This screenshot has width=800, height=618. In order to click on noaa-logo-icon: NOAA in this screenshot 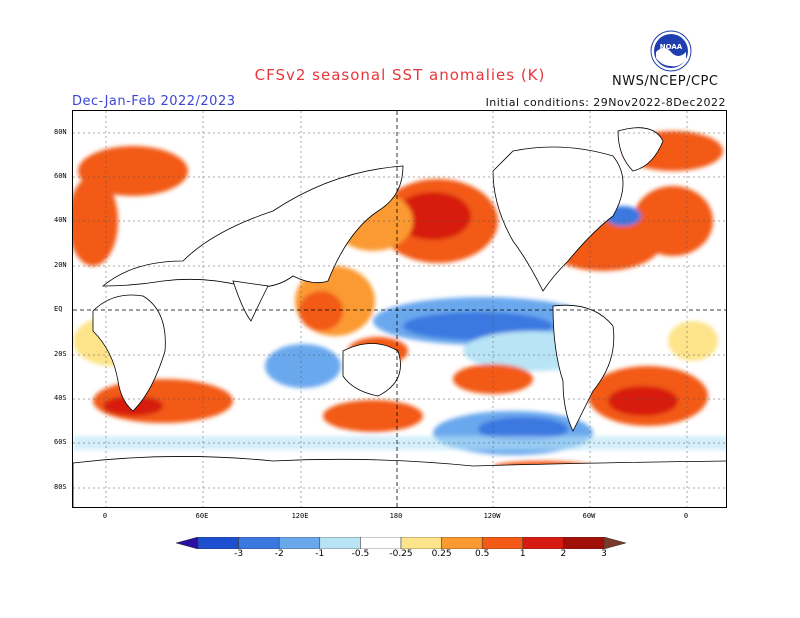, I will do `click(671, 51)`.